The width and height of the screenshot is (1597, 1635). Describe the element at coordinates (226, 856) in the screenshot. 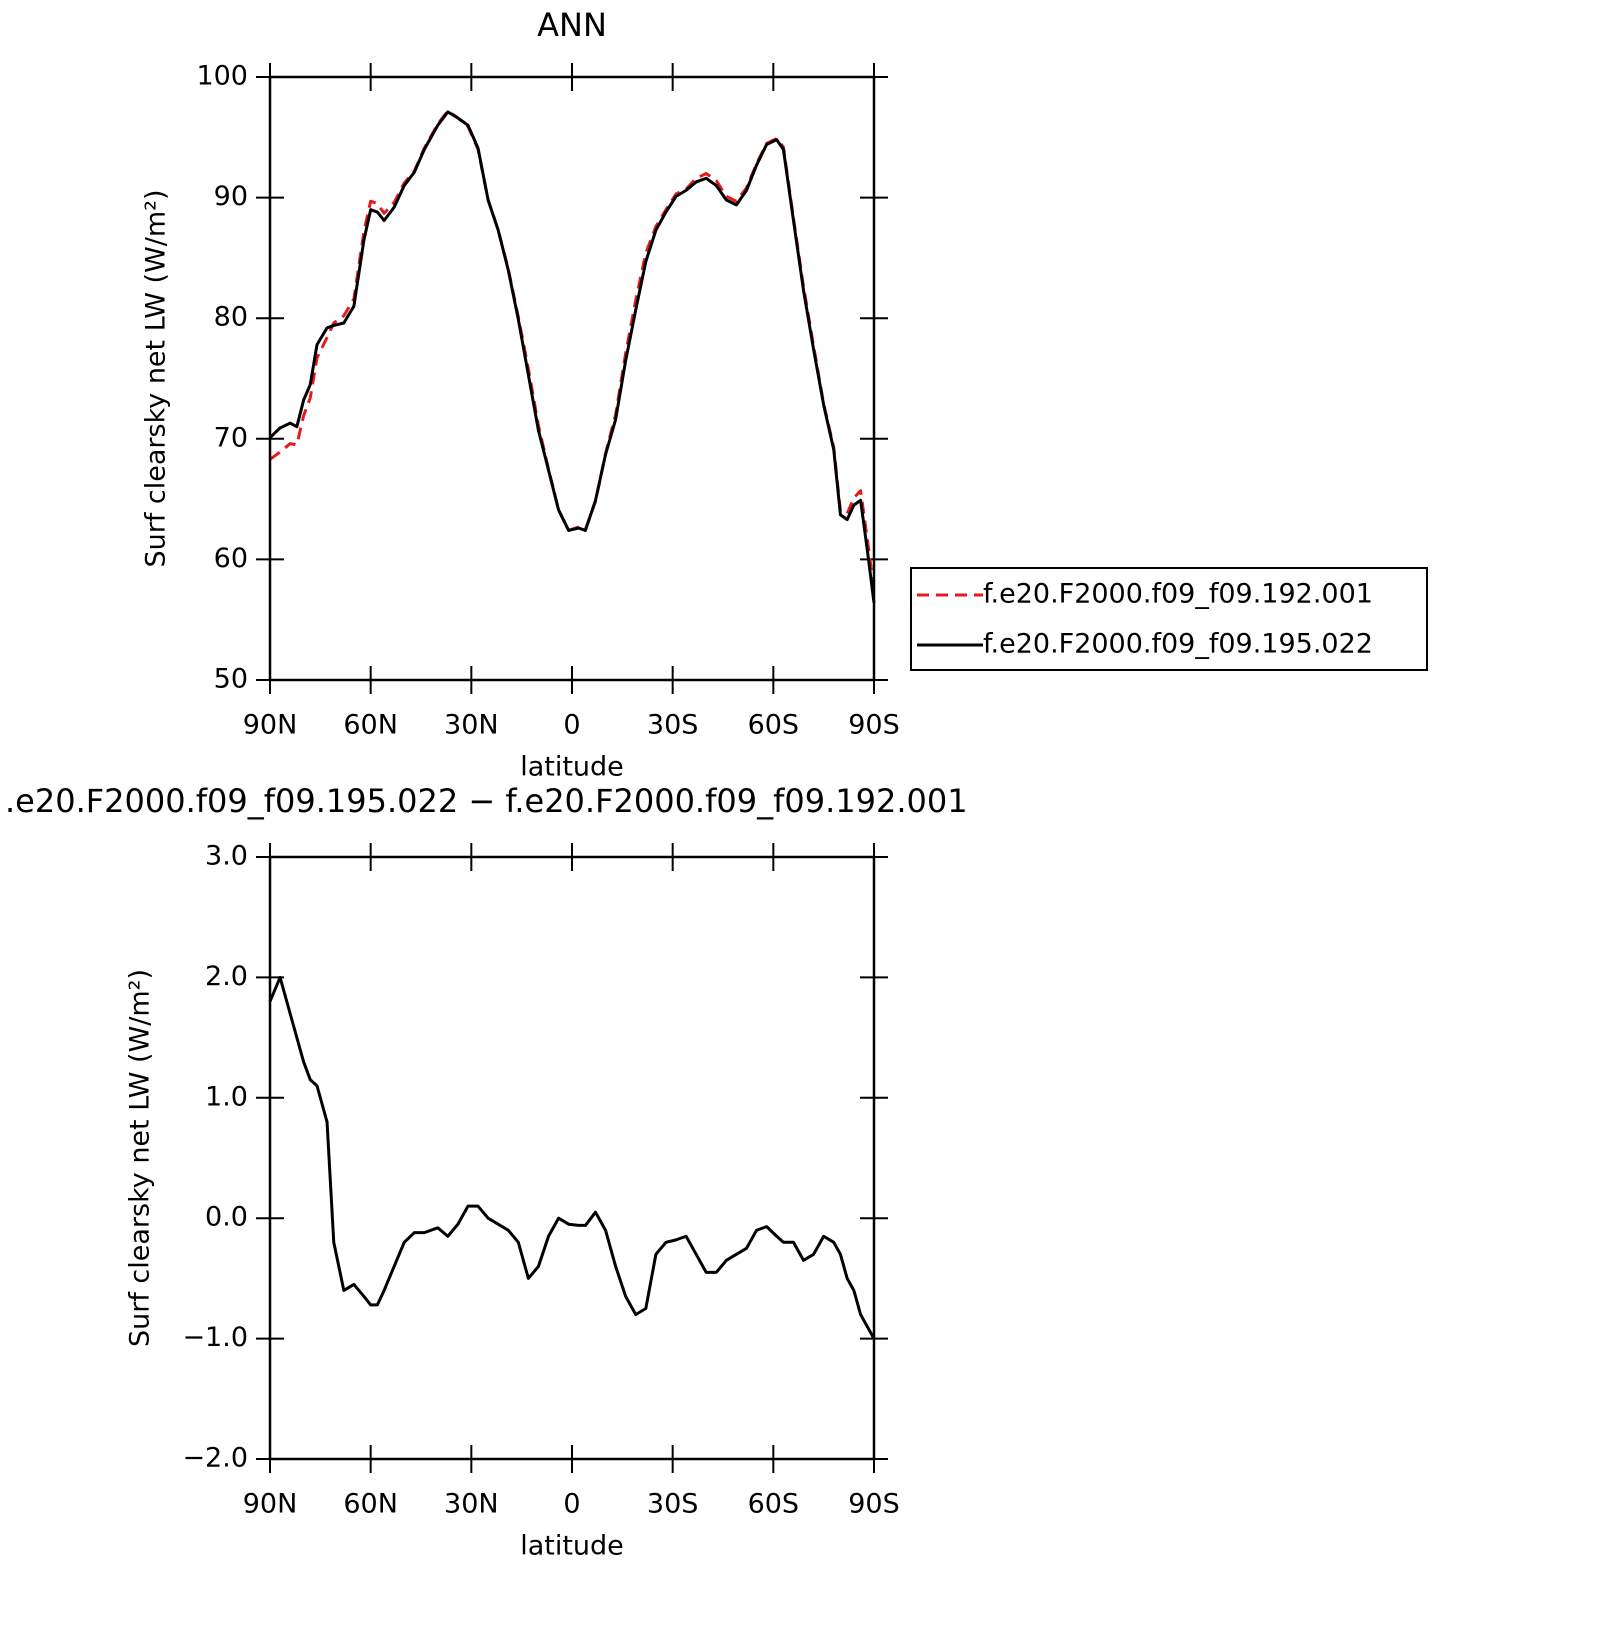

I see `y-tick-label: 3.0` at that location.